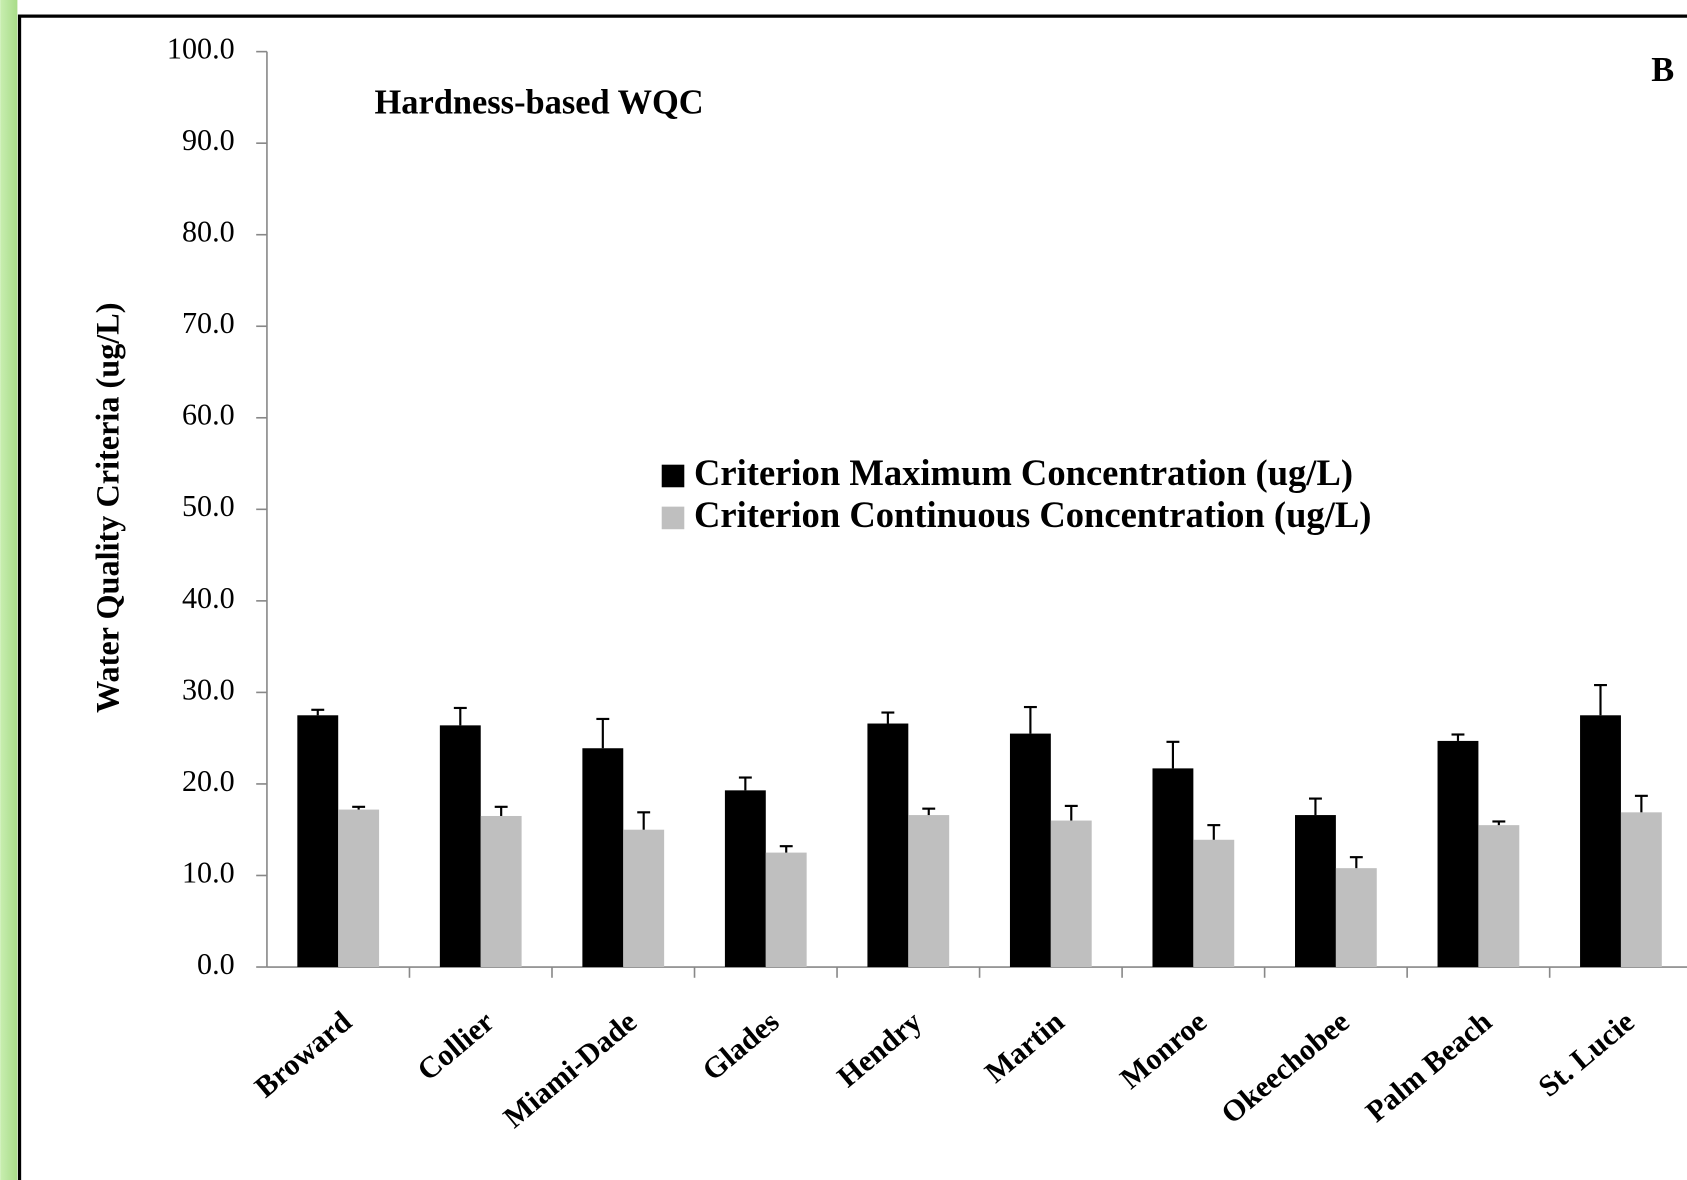  What do you see at coordinates (216, 964) in the screenshot?
I see `y-tick-label: 0.0` at bounding box center [216, 964].